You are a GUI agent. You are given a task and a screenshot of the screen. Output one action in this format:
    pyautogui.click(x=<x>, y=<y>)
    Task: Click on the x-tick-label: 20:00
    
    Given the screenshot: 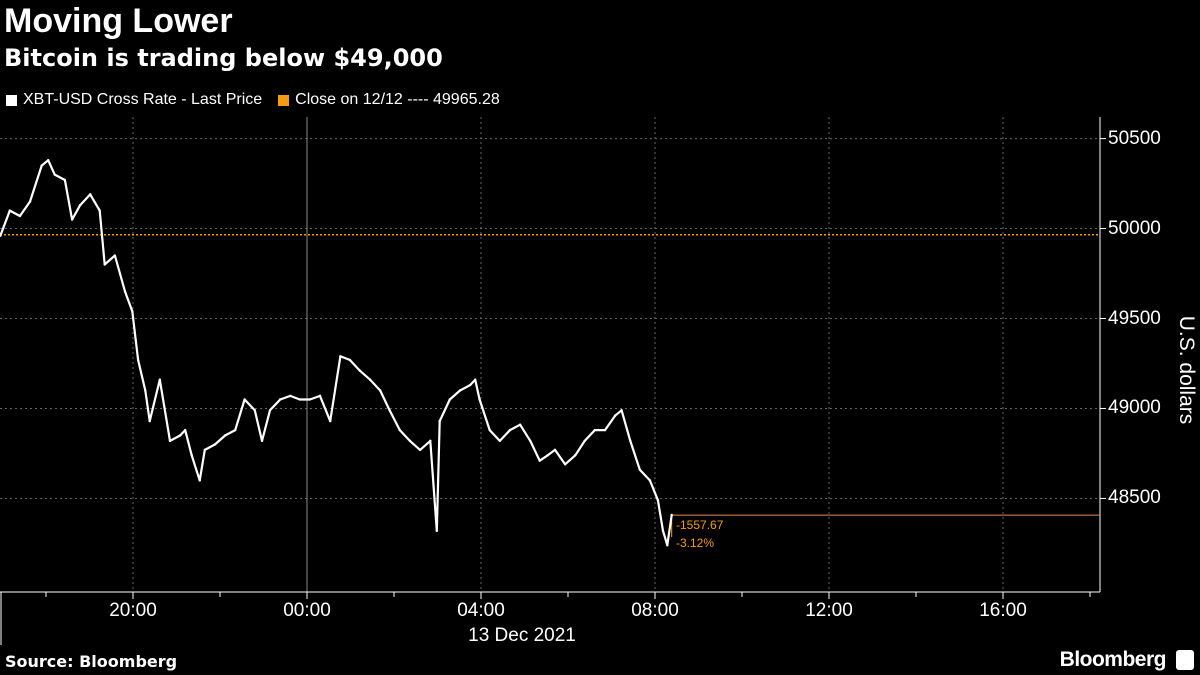 What is the action you would take?
    pyautogui.click(x=133, y=610)
    